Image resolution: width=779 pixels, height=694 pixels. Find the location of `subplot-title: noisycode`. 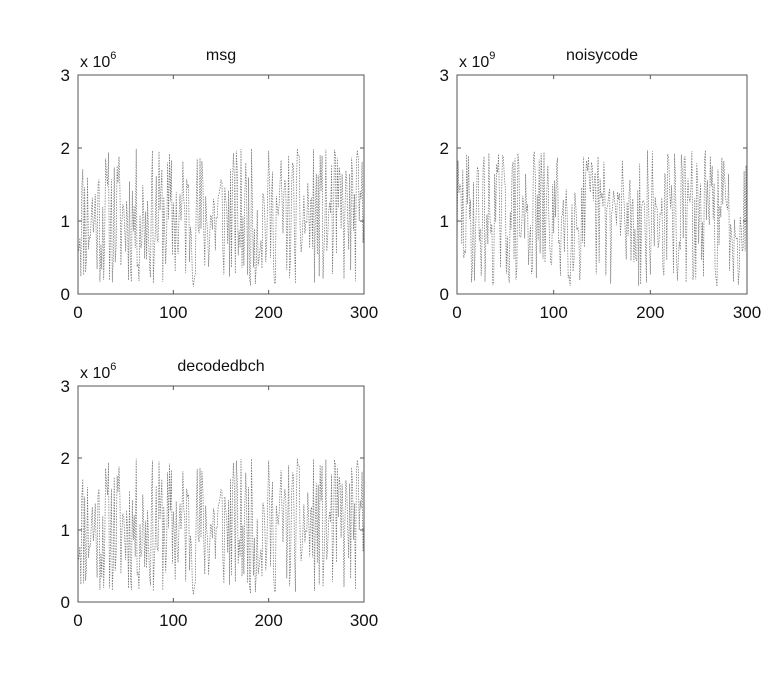

subplot-title: noisycode is located at coordinates (602, 55).